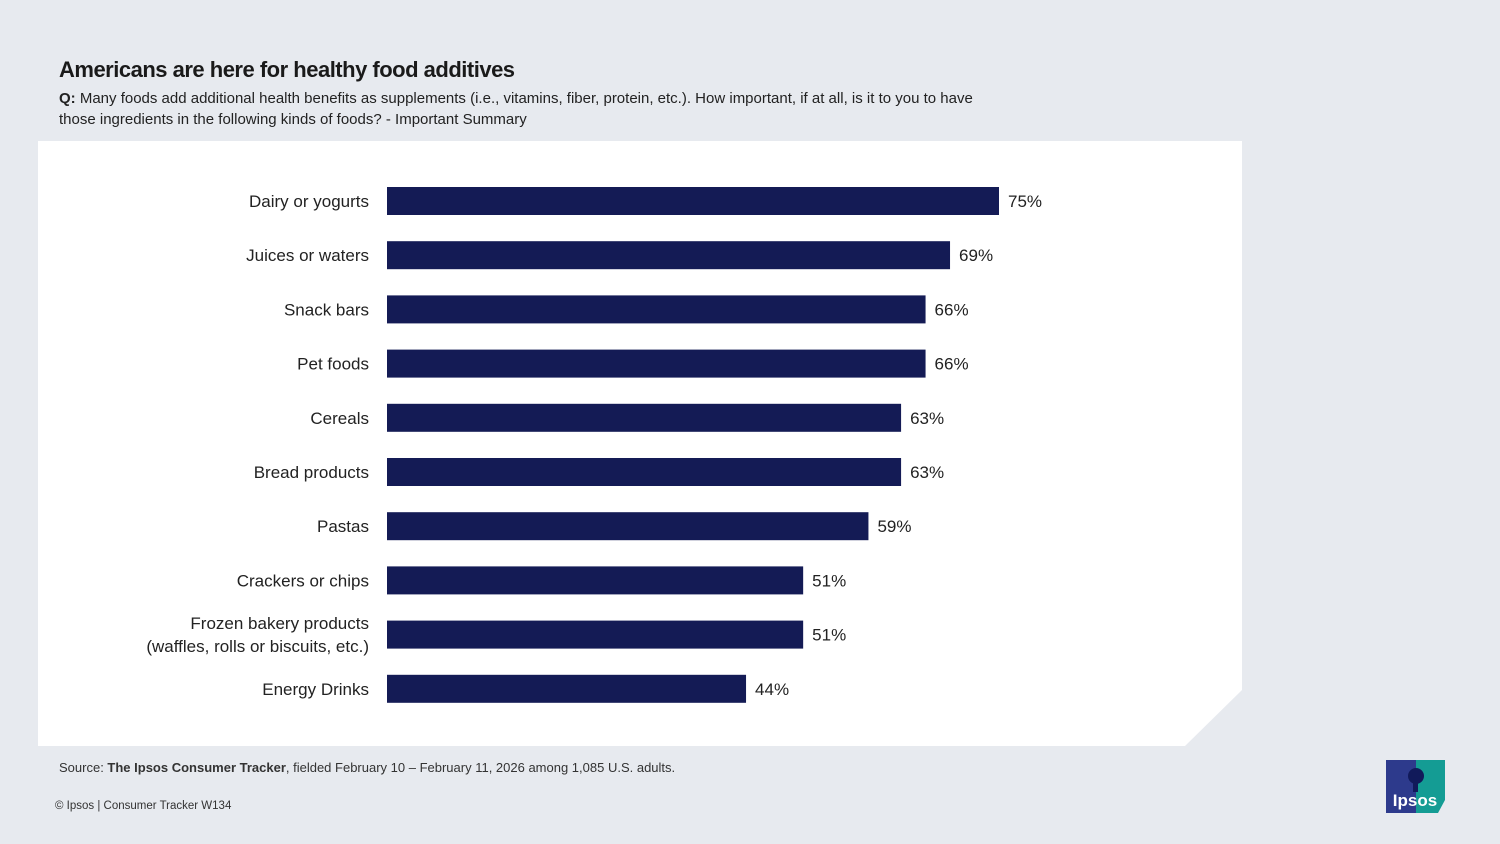 The height and width of the screenshot is (844, 1500). What do you see at coordinates (343, 526) in the screenshot?
I see `category-label: Pastas` at bounding box center [343, 526].